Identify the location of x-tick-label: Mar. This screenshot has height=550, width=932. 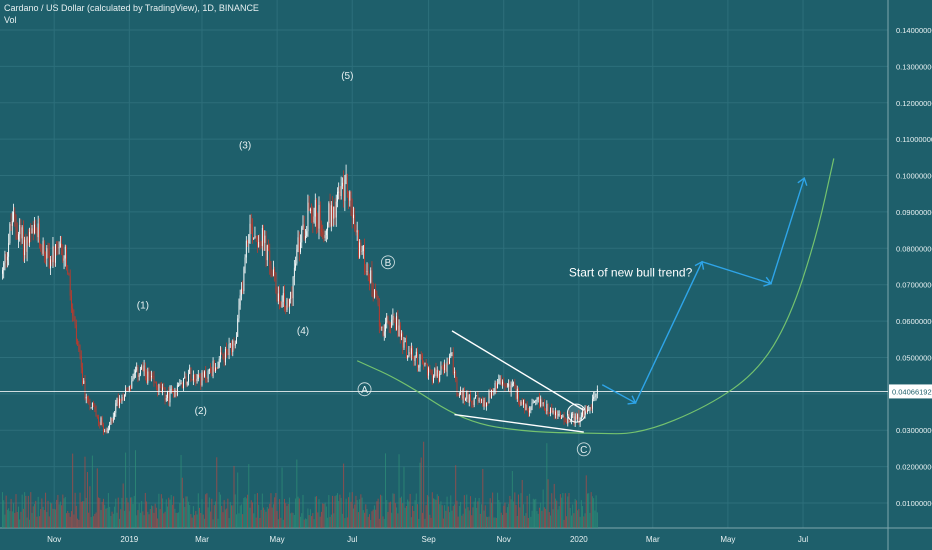
(653, 539).